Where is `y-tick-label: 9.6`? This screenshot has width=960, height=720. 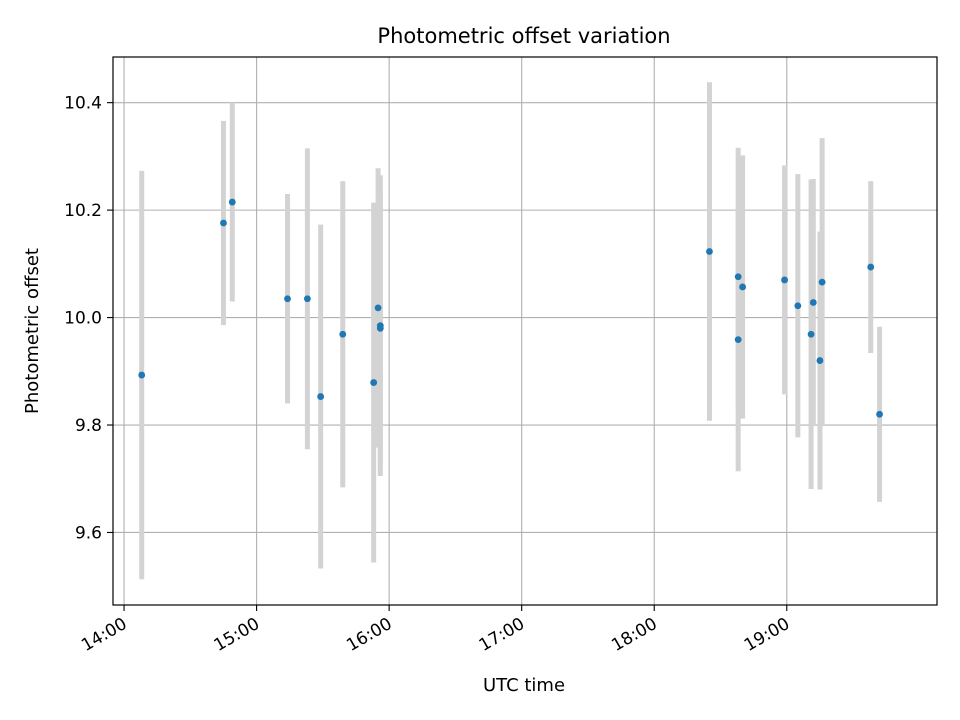
y-tick-label: 9.6 is located at coordinates (88, 533).